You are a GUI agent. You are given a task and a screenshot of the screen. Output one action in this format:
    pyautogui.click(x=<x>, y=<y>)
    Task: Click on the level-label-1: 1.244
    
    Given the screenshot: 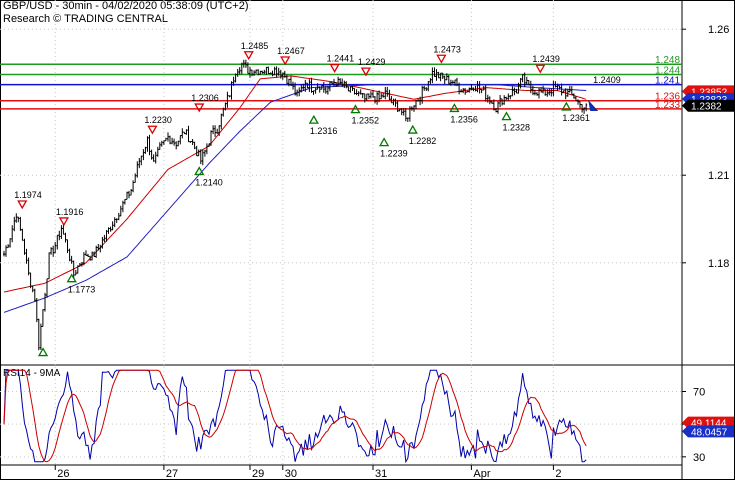 What is the action you would take?
    pyautogui.click(x=667, y=70)
    